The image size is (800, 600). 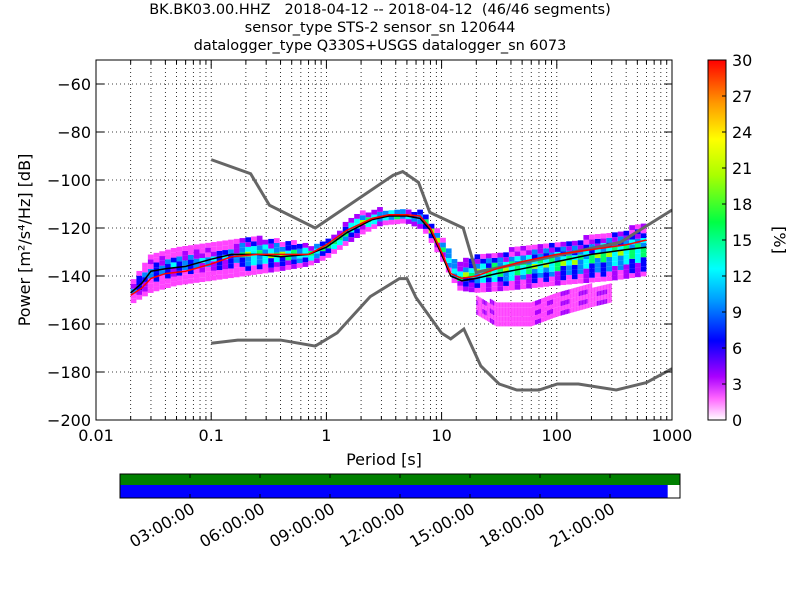 I want to click on y-tick-label: −60, so click(x=74, y=84).